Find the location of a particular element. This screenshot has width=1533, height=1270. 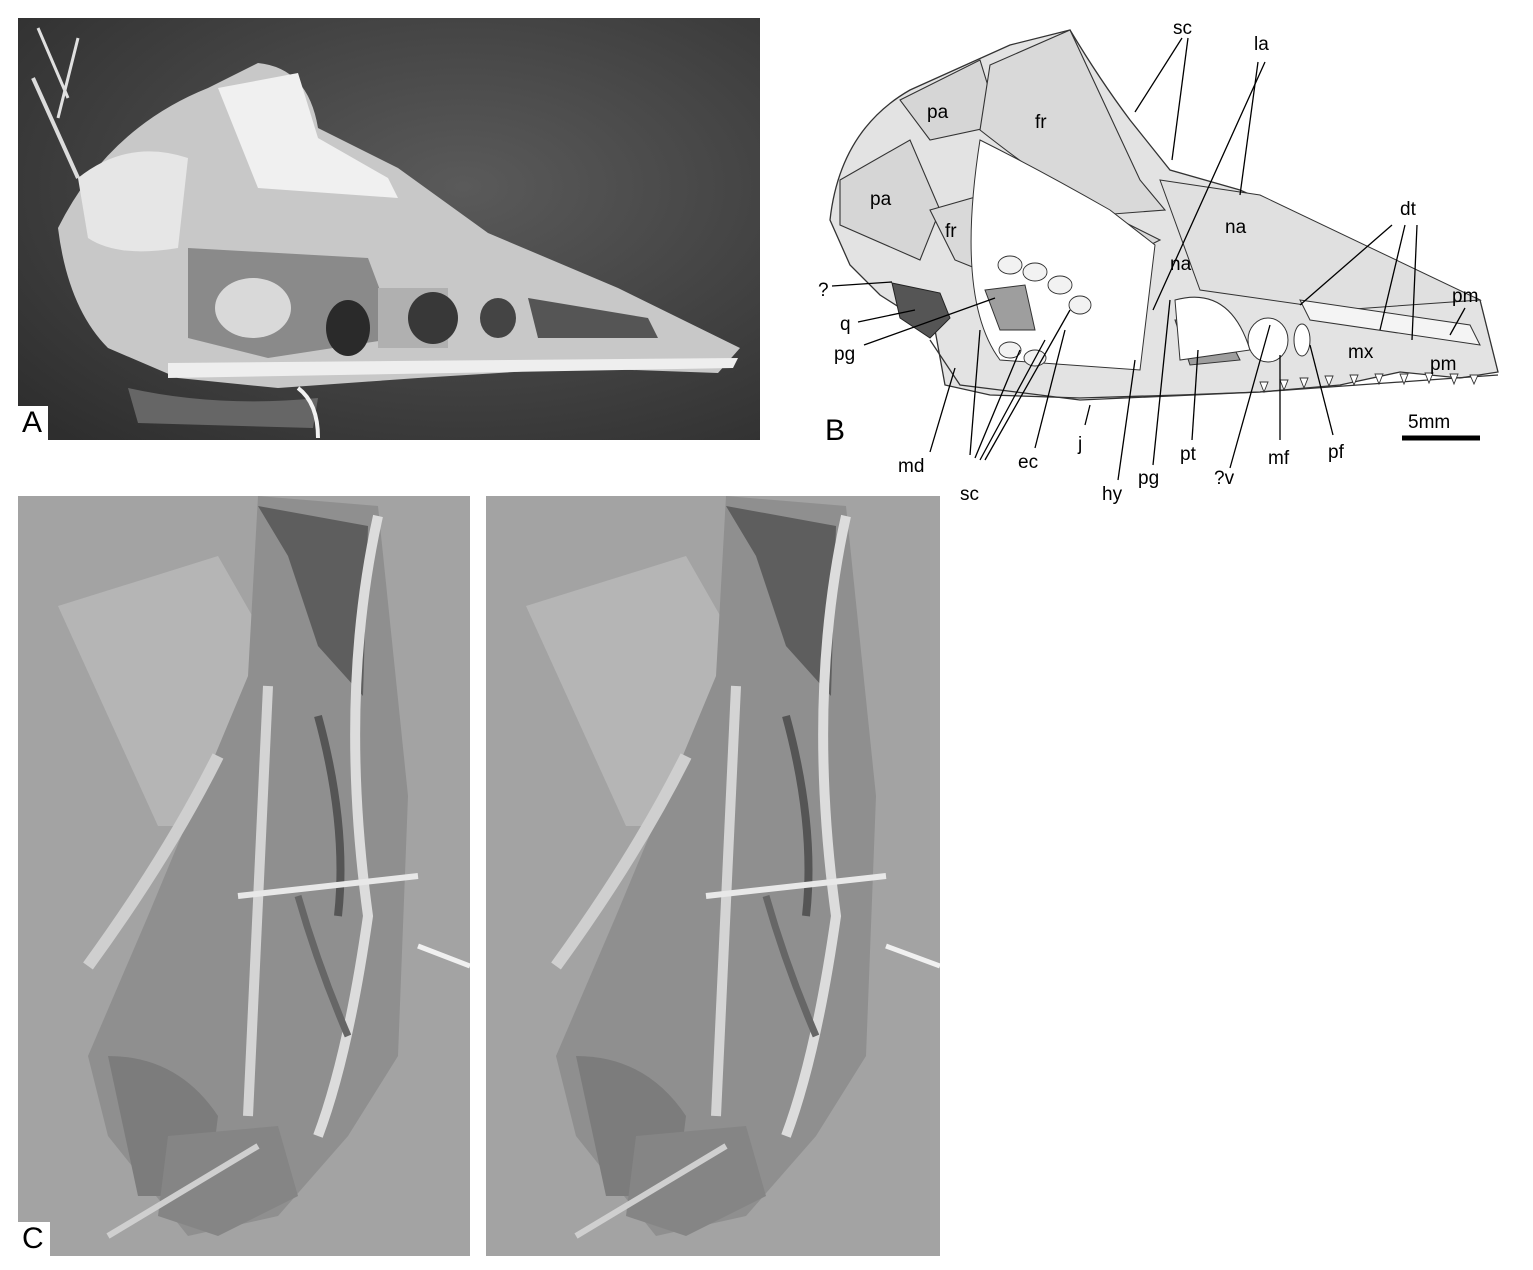

parietal-lower is located at coordinates (890, 200).